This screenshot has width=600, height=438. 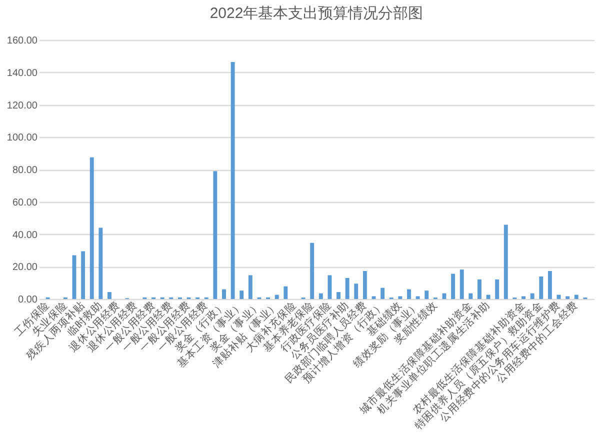 What do you see at coordinates (22, 106) in the screenshot?
I see `y-tick-label: 120.00` at bounding box center [22, 106].